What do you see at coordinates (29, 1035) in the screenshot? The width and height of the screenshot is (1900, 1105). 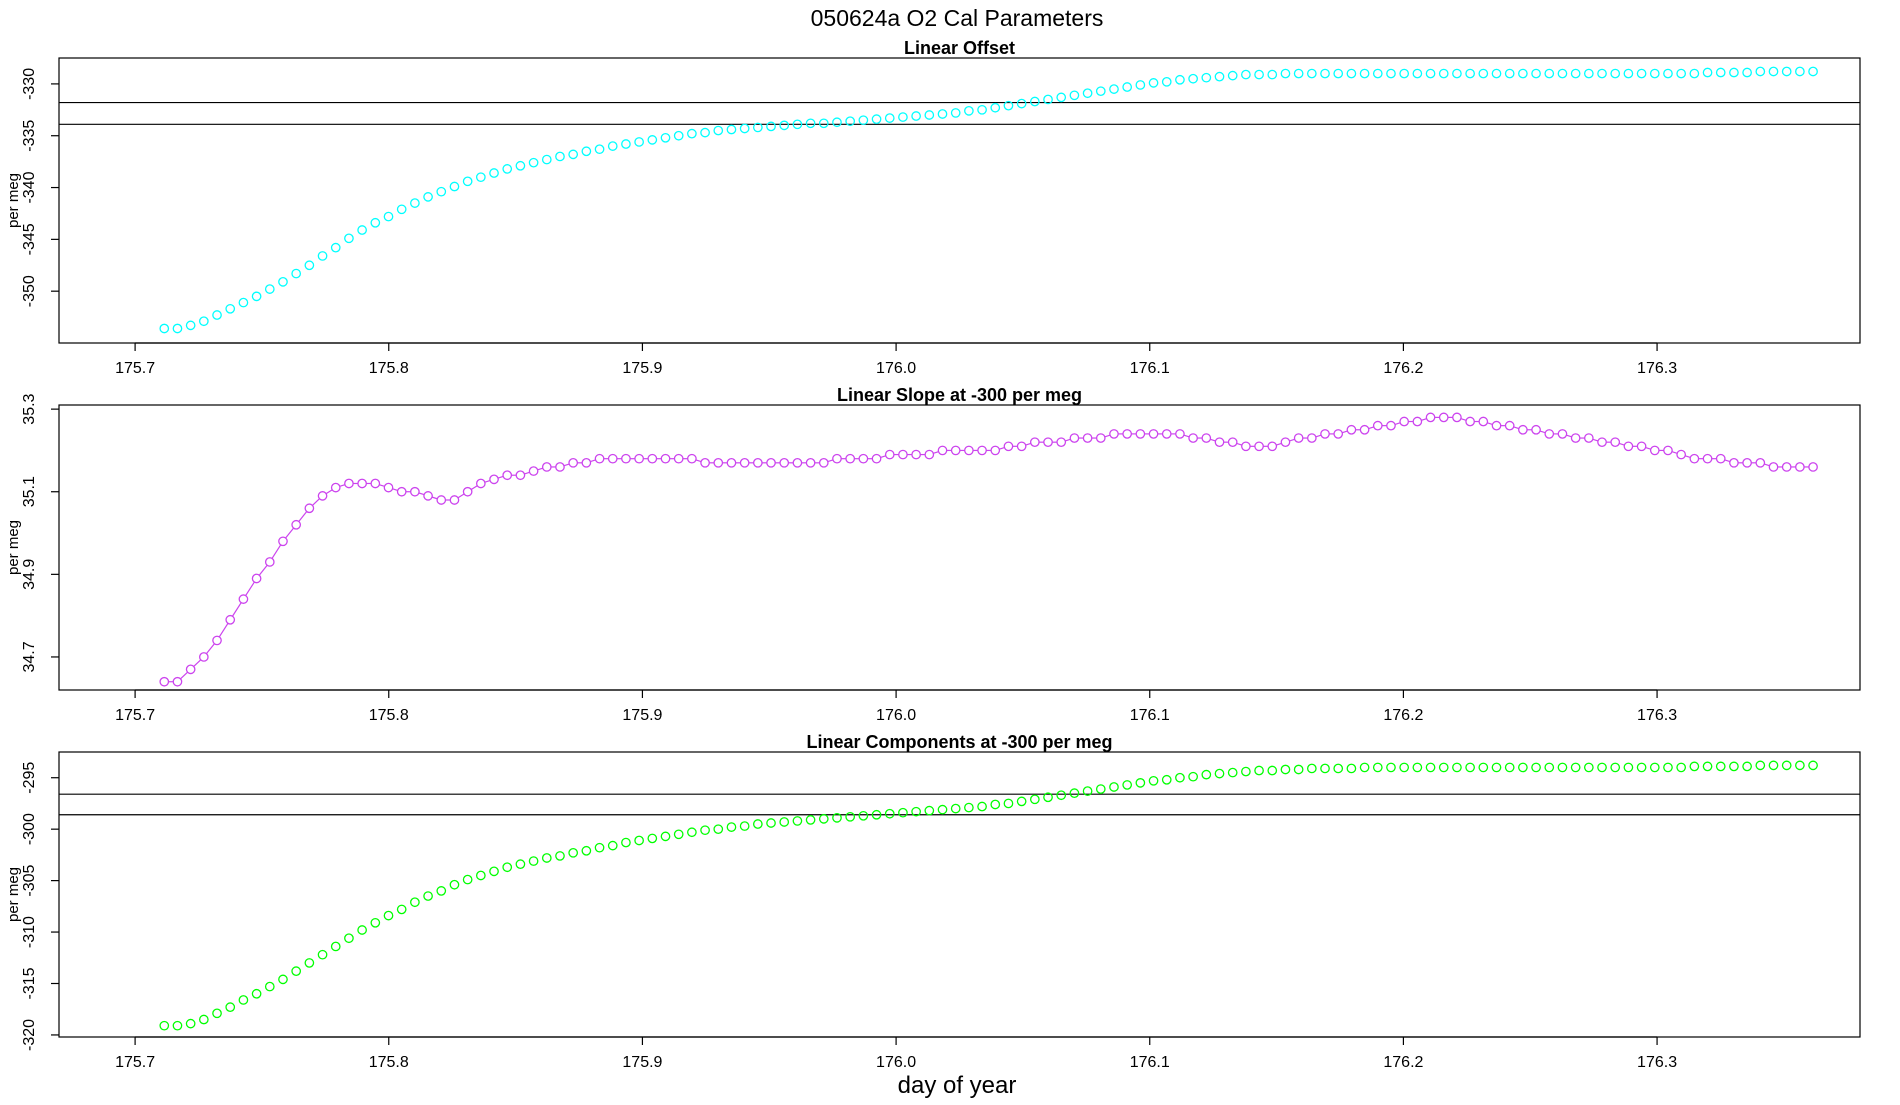 I see `y-tick-label: -320` at bounding box center [29, 1035].